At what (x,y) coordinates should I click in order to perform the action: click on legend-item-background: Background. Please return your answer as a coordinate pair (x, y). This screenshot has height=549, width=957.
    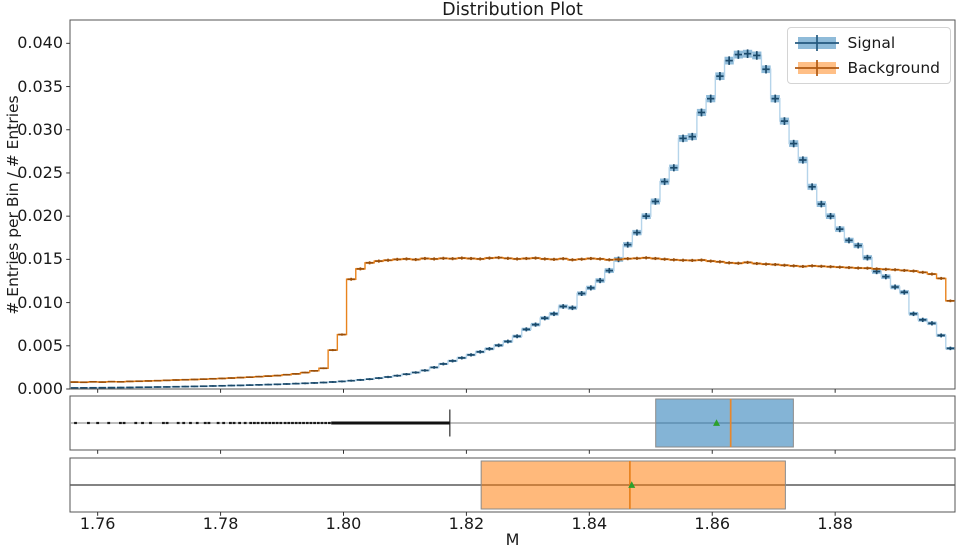
    Looking at the image, I should click on (867, 68).